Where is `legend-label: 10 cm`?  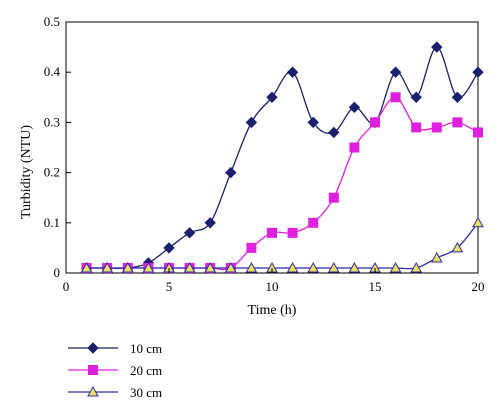 legend-label: 10 cm is located at coordinates (146, 348).